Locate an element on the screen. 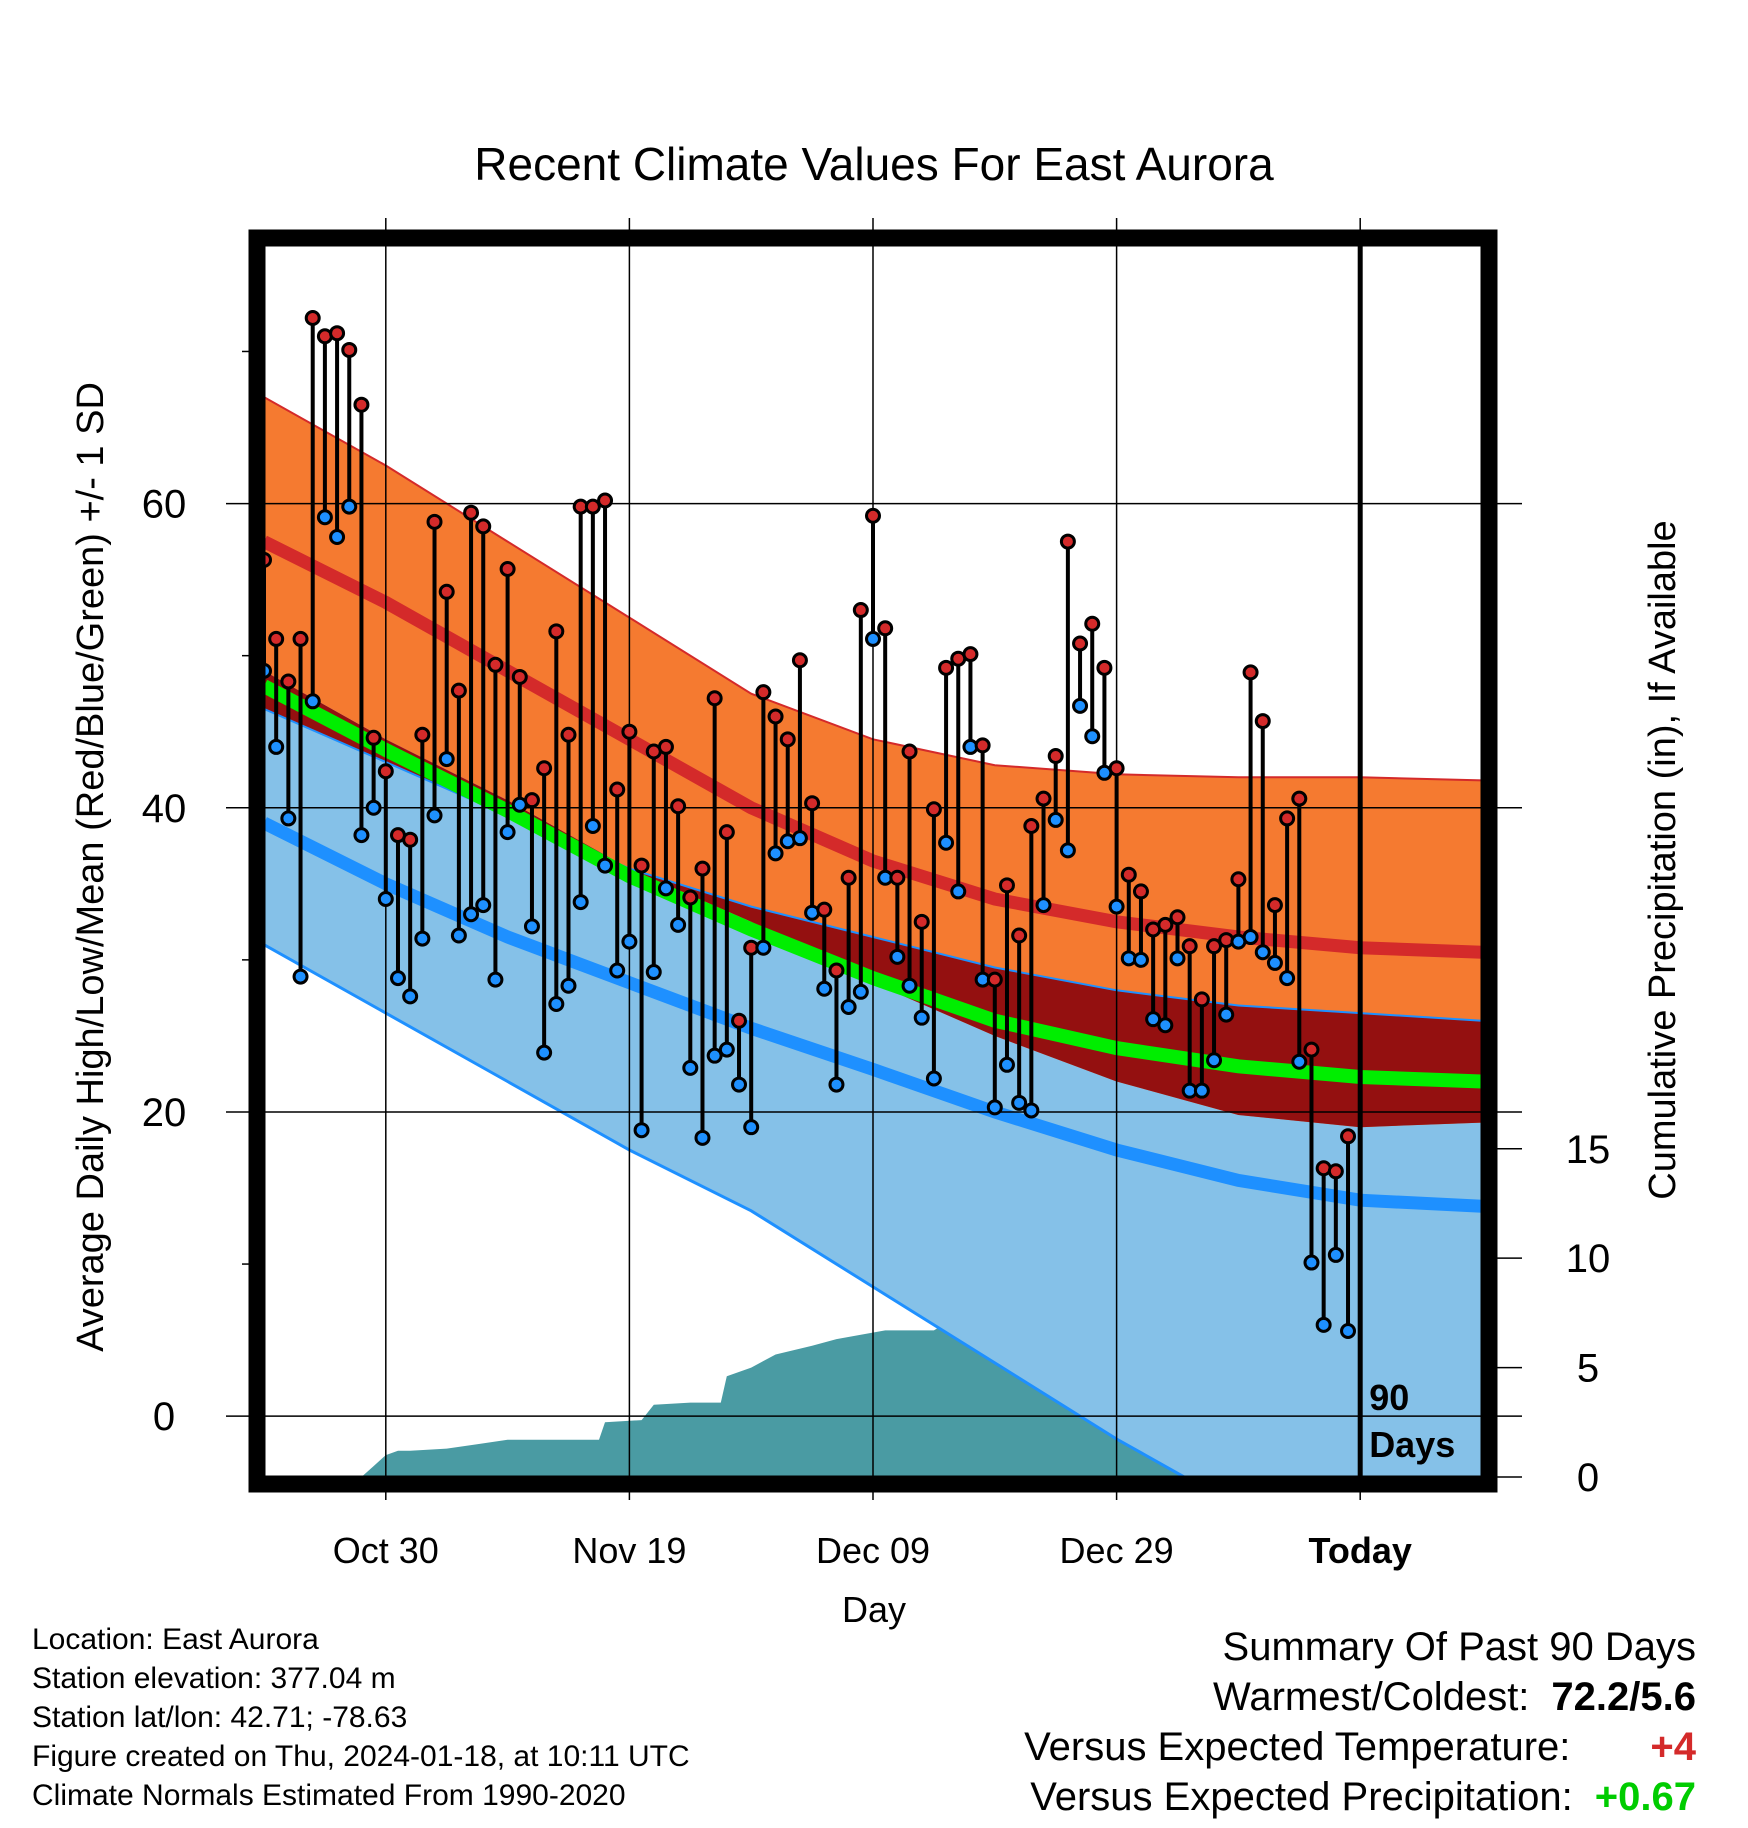 This screenshot has width=1748, height=1828. summary-title: Summary Of Past 90 Days is located at coordinates (1459, 1647).